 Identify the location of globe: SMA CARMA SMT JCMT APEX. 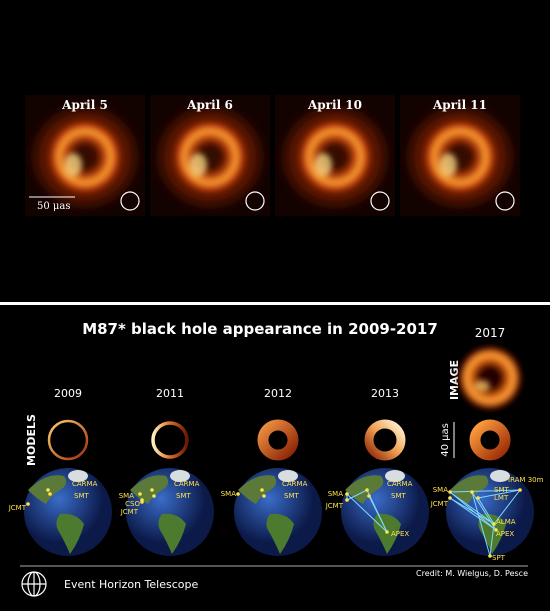
(377, 512).